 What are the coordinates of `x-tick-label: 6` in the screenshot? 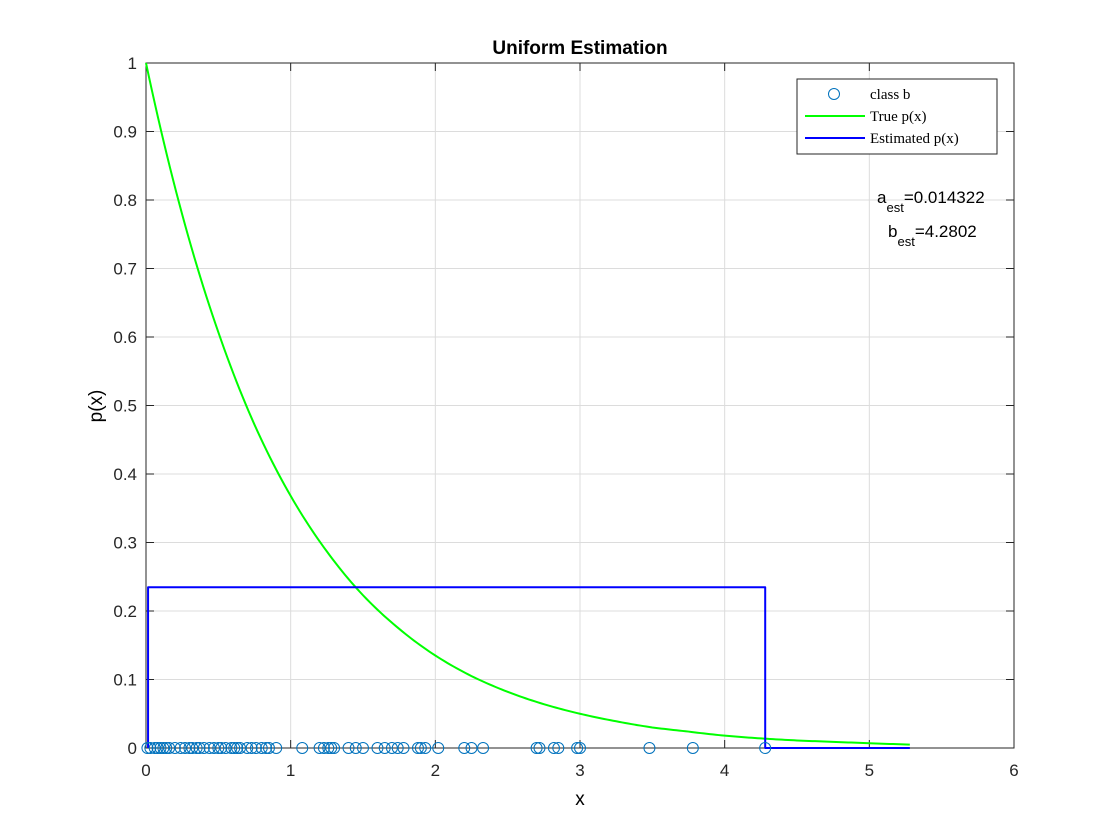 It's located at (1013, 770).